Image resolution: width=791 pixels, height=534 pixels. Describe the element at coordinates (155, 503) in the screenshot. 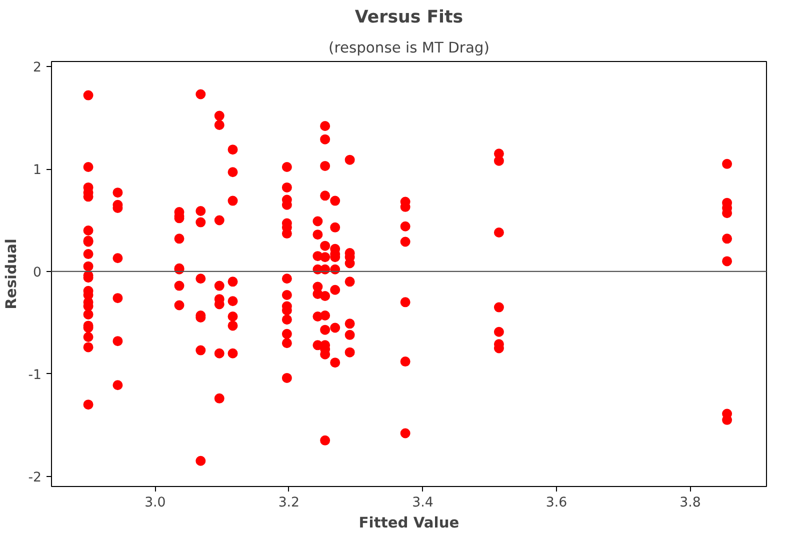

I see `x-tick-label: 3.0` at that location.